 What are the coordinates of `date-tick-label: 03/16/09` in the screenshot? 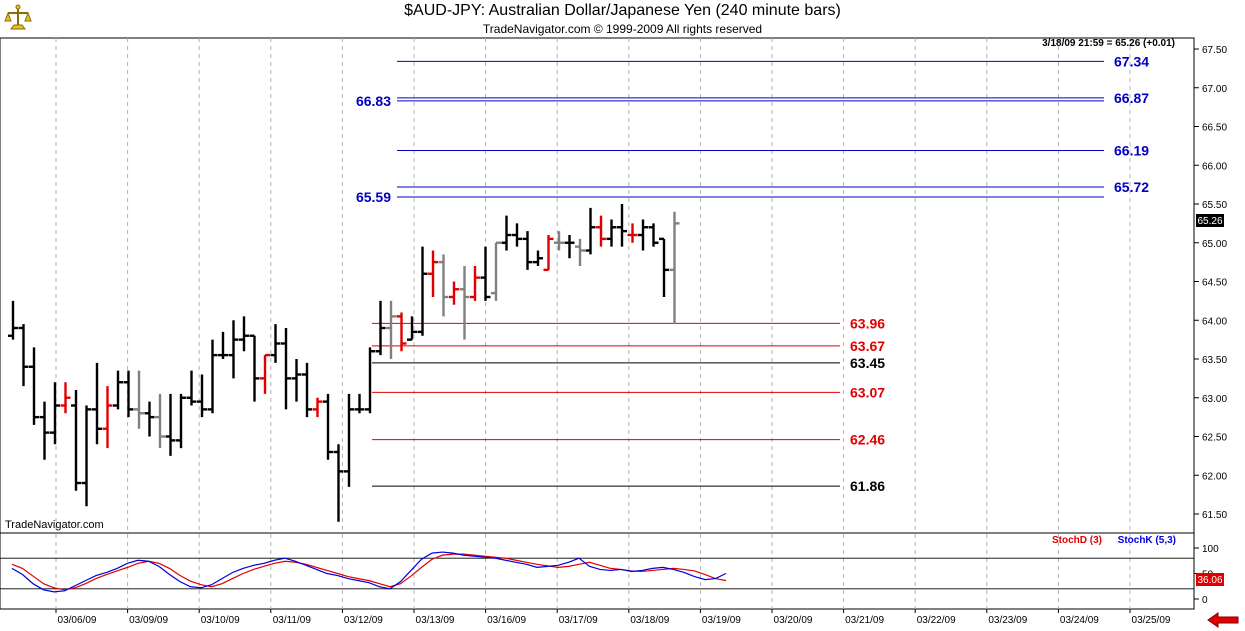 It's located at (506, 620).